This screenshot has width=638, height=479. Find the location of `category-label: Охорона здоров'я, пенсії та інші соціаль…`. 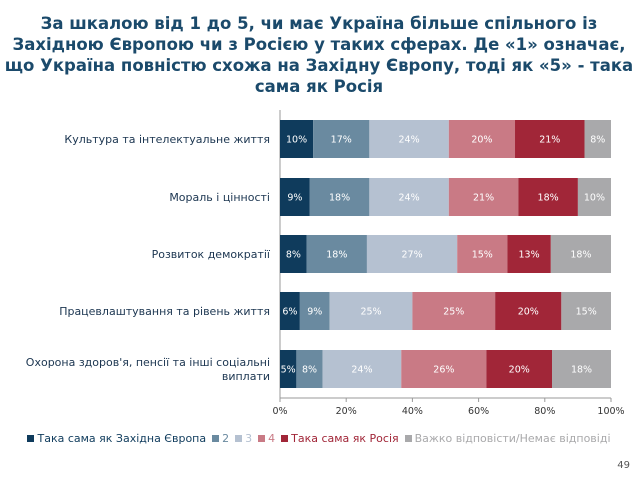

category-label: Охорона здоров'я, пенсії та інші соціаль… is located at coordinates (148, 369).